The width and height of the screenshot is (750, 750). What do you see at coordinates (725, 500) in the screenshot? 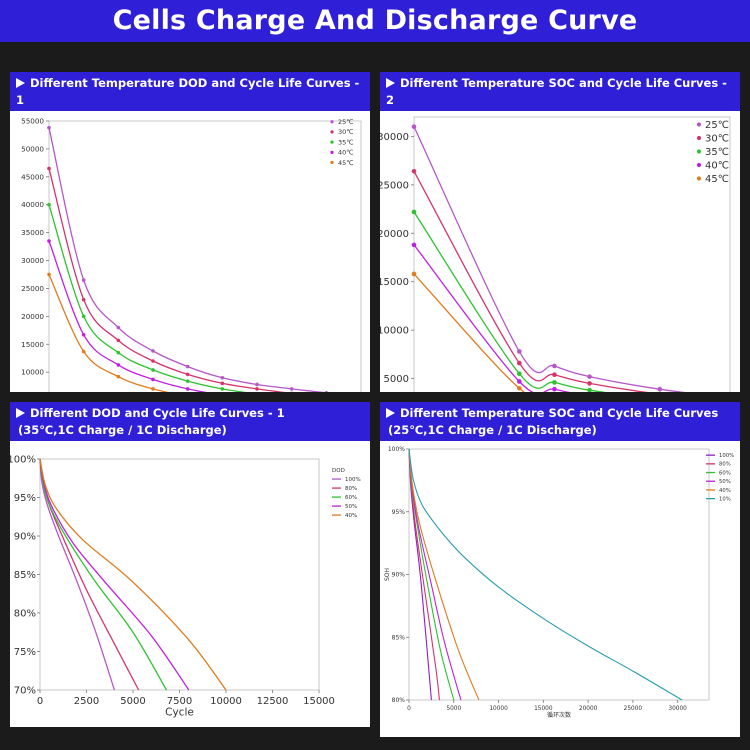
I see `legend-label: 10%` at bounding box center [725, 500].